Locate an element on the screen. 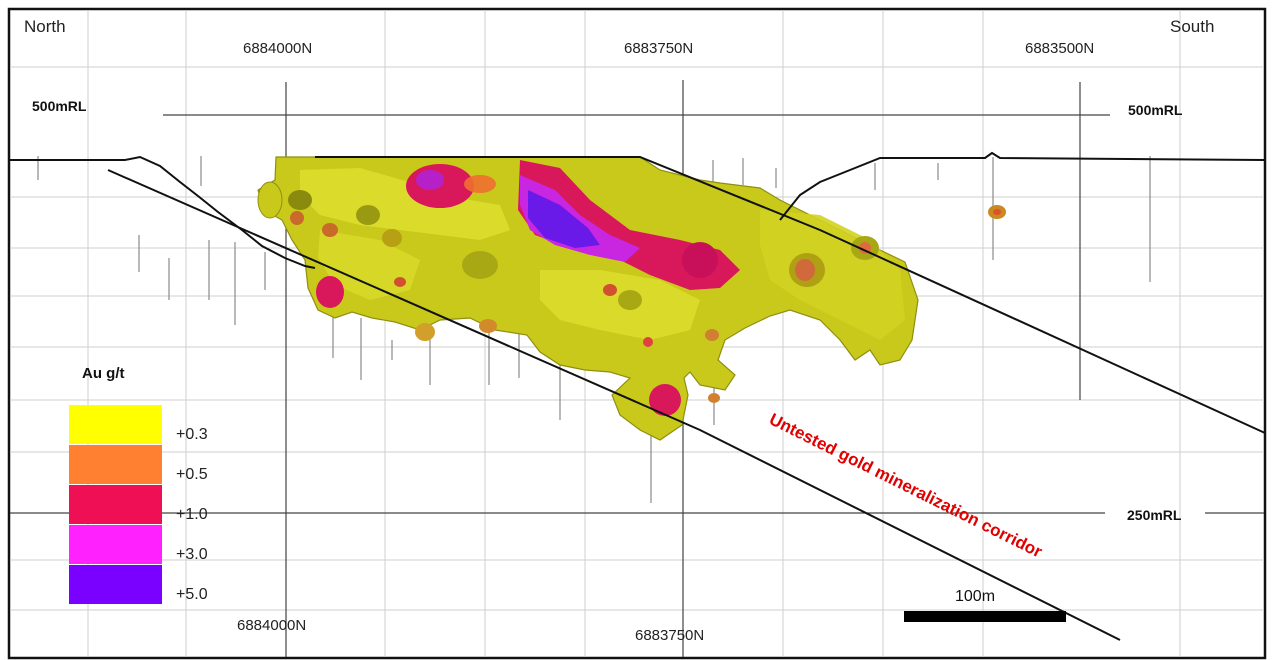 This screenshot has width=1274, height=660. legend-label: +0.3 is located at coordinates (192, 434).